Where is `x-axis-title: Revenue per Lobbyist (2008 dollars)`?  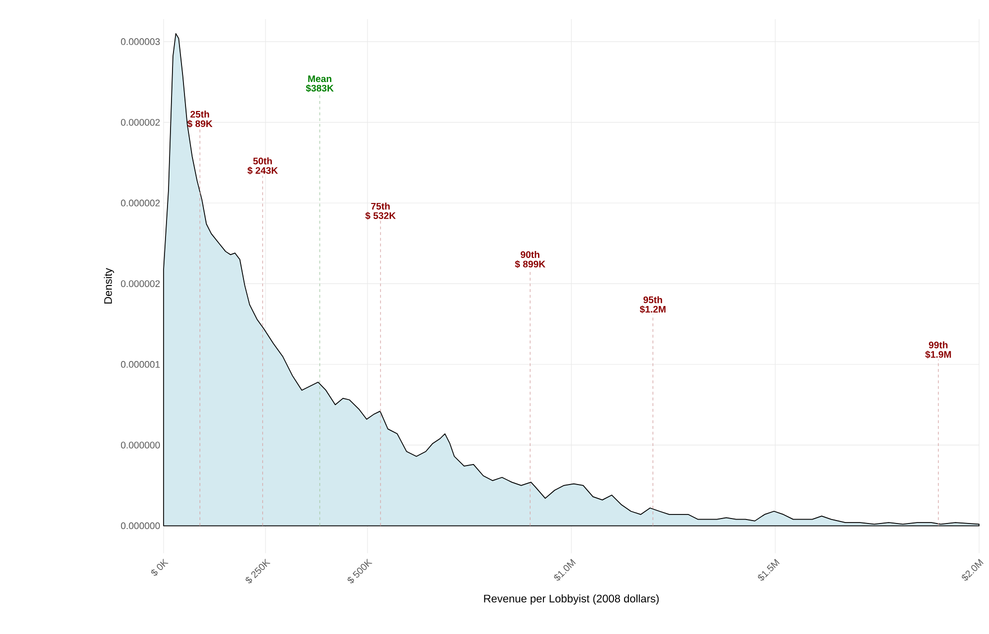
x-axis-title: Revenue per Lobbyist (2008 dollars) is located at coordinates (571, 599).